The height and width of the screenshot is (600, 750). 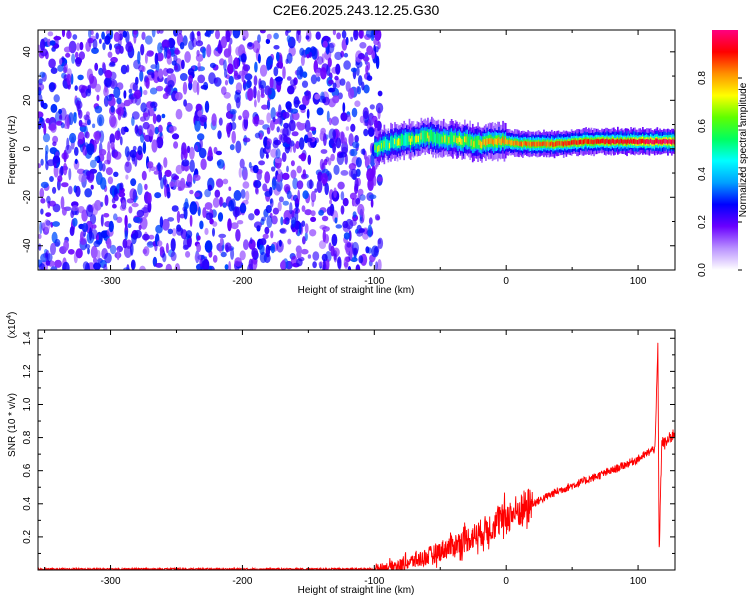 I want to click on spectrogram-ylabel: Frequency (Hz), so click(x=12, y=150).